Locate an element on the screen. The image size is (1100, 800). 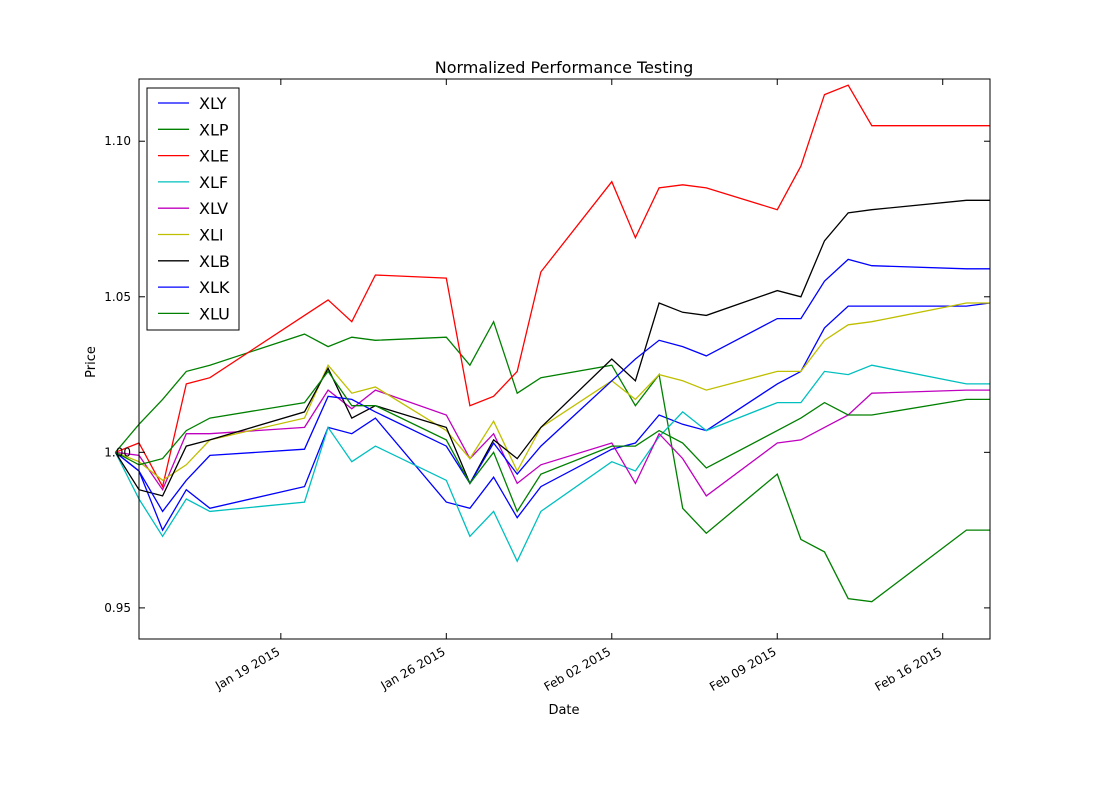
legend-label-xlk: XLK is located at coordinates (214, 287).